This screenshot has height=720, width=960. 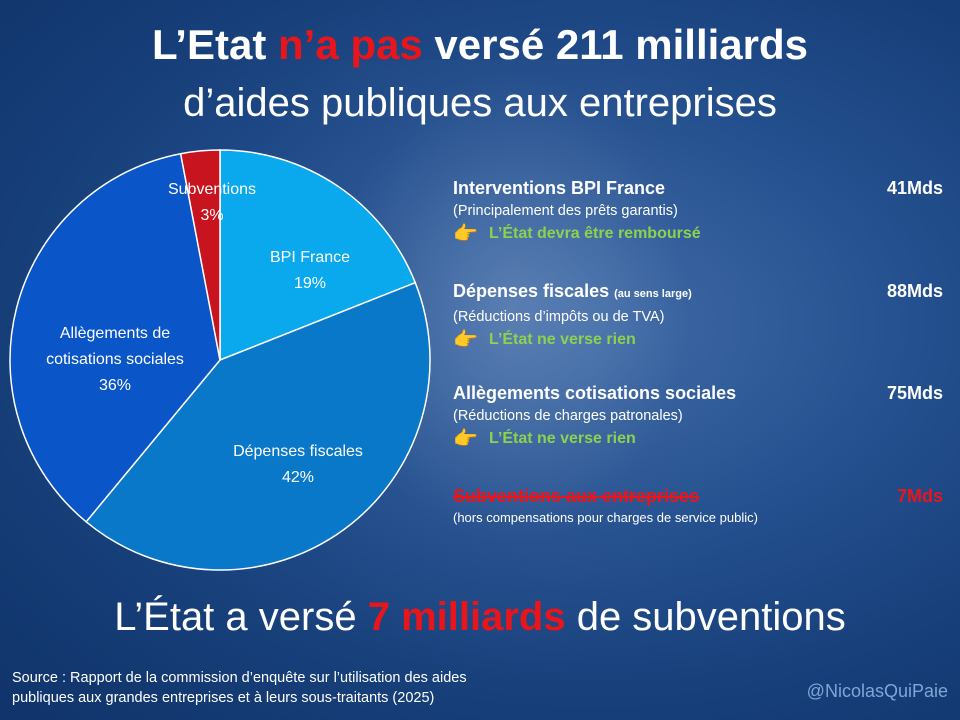 What do you see at coordinates (211, 215) in the screenshot?
I see `pie-label-subventions-pct: 3%` at bounding box center [211, 215].